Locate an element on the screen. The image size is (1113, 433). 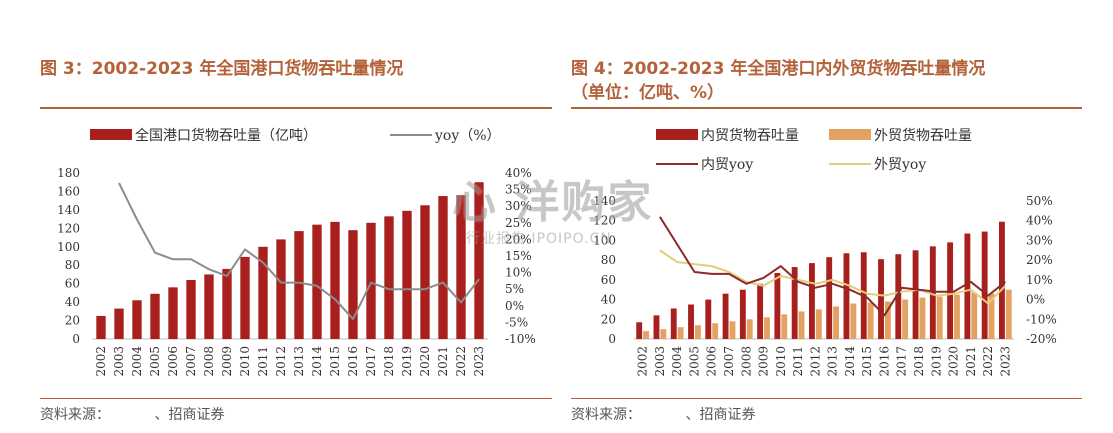
legend-swatch-throughput is located at coordinates (111, 134).